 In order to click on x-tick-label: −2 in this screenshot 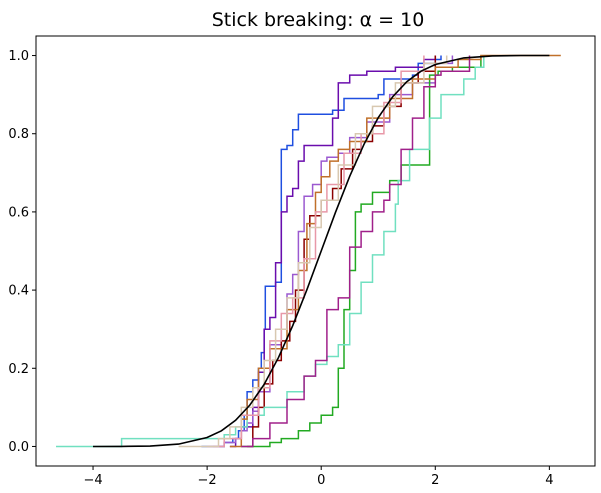, I will do `click(207, 480)`.